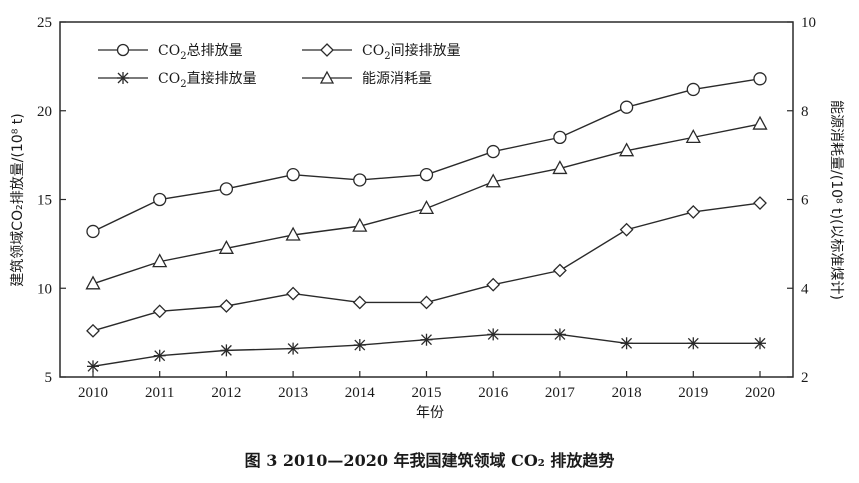 Image resolution: width=859 pixels, height=483 pixels. I want to click on x-tick-label: 2010, so click(93, 393).